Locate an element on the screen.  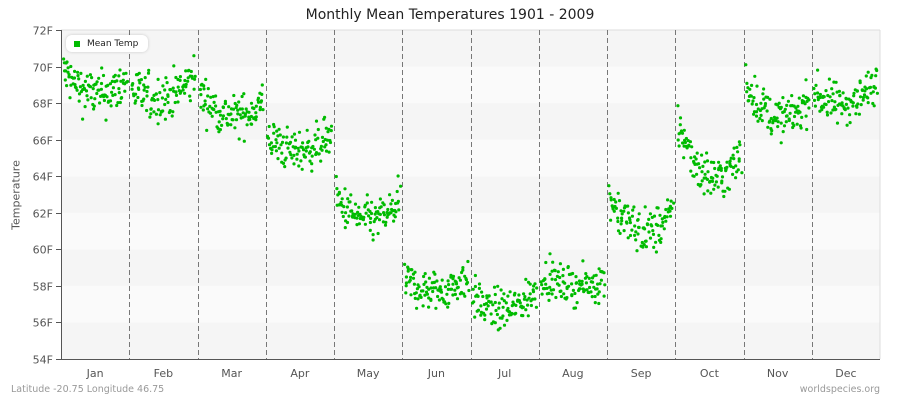
legend-swatch-icon is located at coordinates (77, 43).